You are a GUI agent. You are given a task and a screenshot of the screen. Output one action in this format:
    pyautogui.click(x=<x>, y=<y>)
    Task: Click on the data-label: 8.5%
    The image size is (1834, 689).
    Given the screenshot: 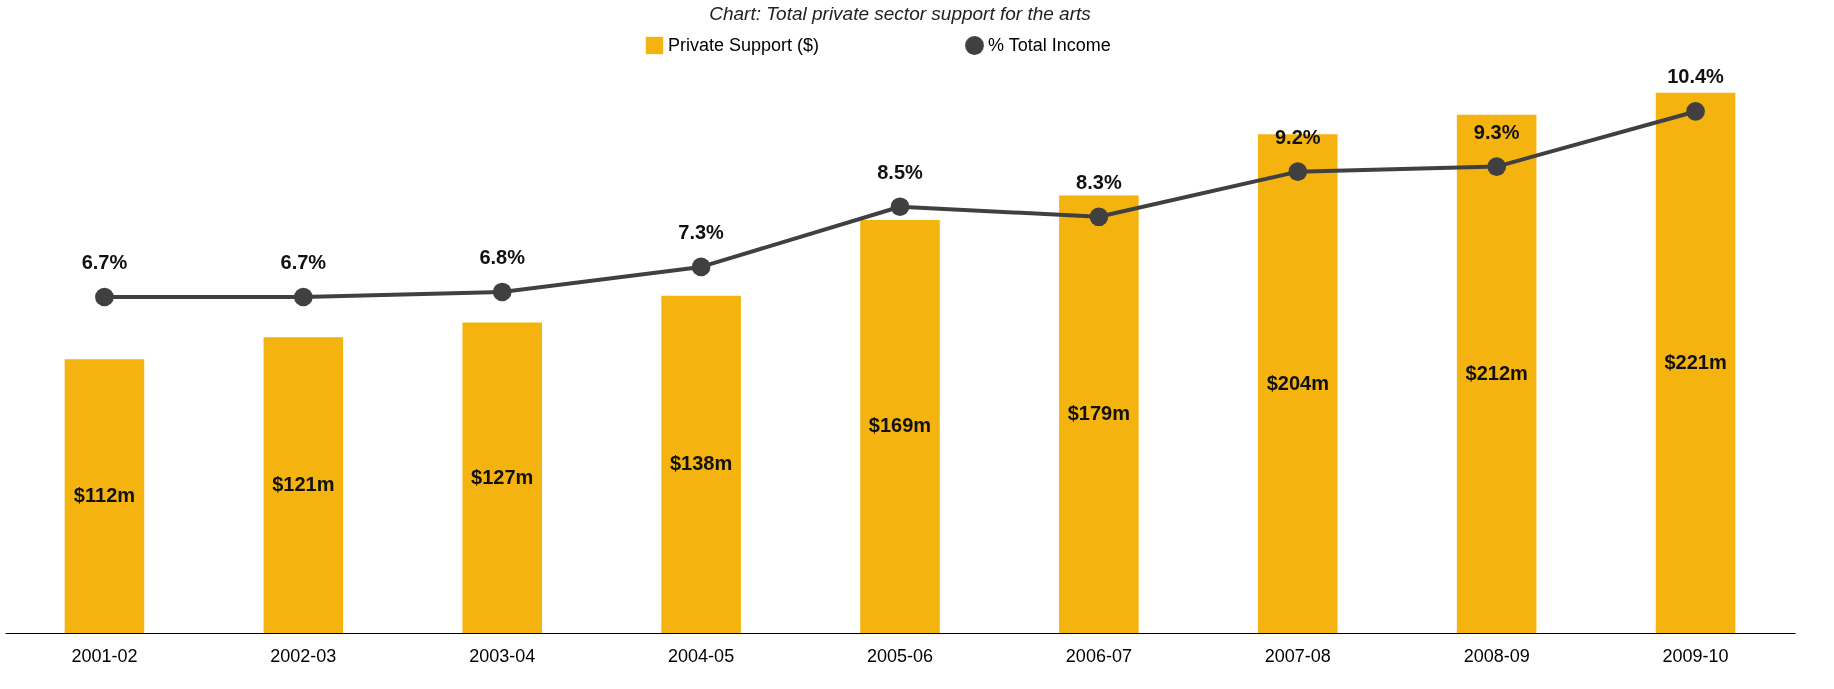 What is the action you would take?
    pyautogui.click(x=900, y=171)
    